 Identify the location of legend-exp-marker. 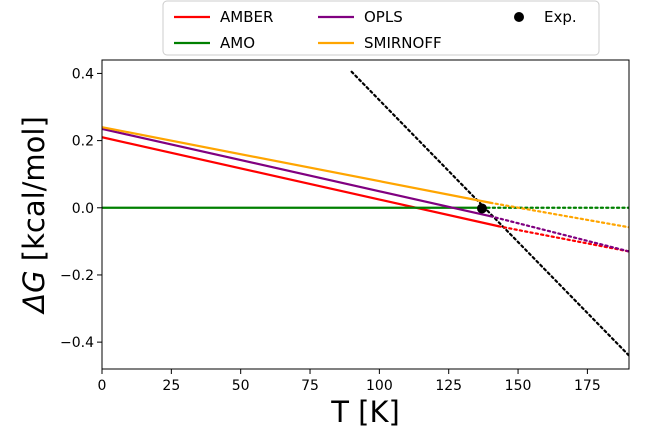
(519, 17).